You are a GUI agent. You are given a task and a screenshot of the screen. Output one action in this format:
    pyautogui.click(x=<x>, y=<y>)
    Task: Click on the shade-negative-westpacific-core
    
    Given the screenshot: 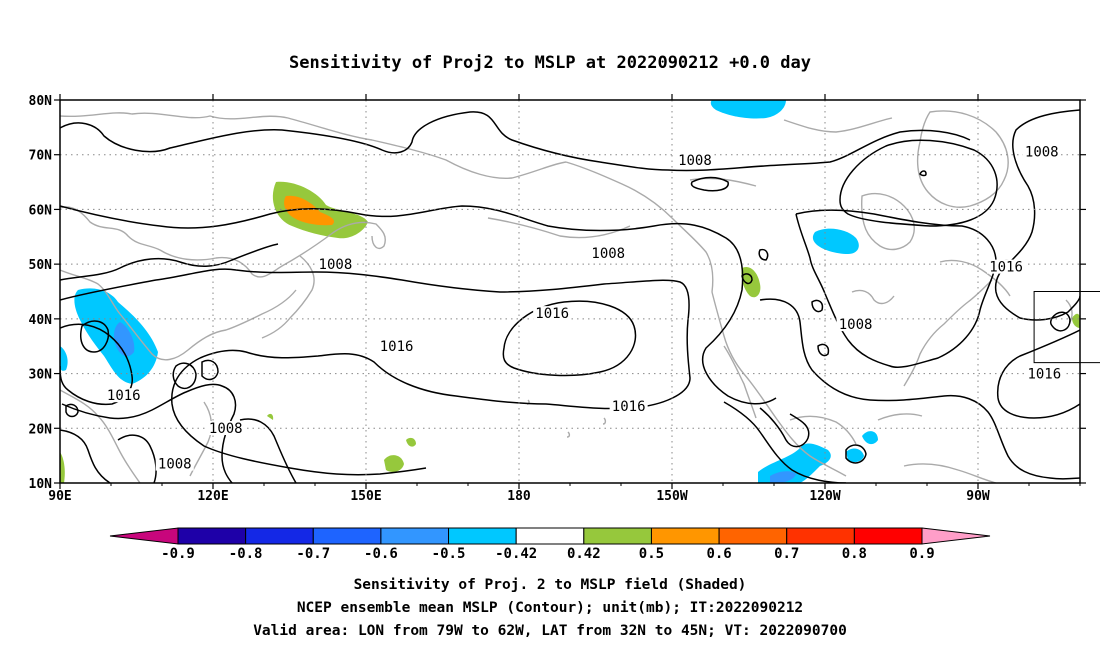 What is the action you would take?
    pyautogui.click(x=124, y=339)
    